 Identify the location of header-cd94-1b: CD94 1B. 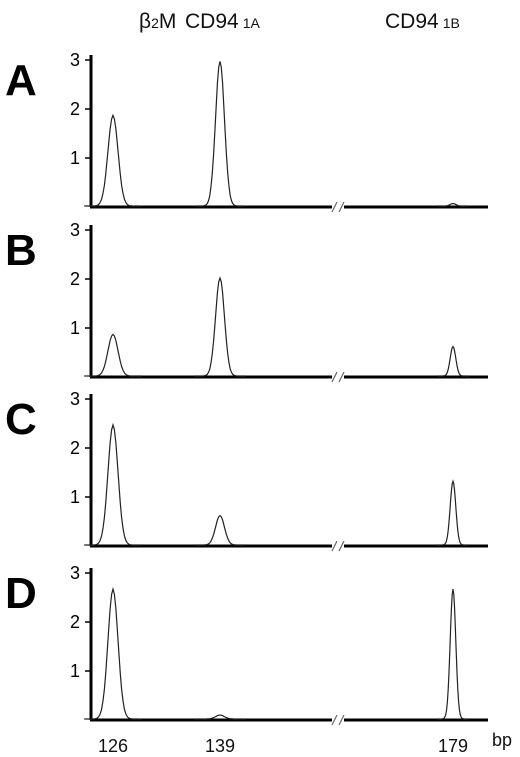
(422, 21).